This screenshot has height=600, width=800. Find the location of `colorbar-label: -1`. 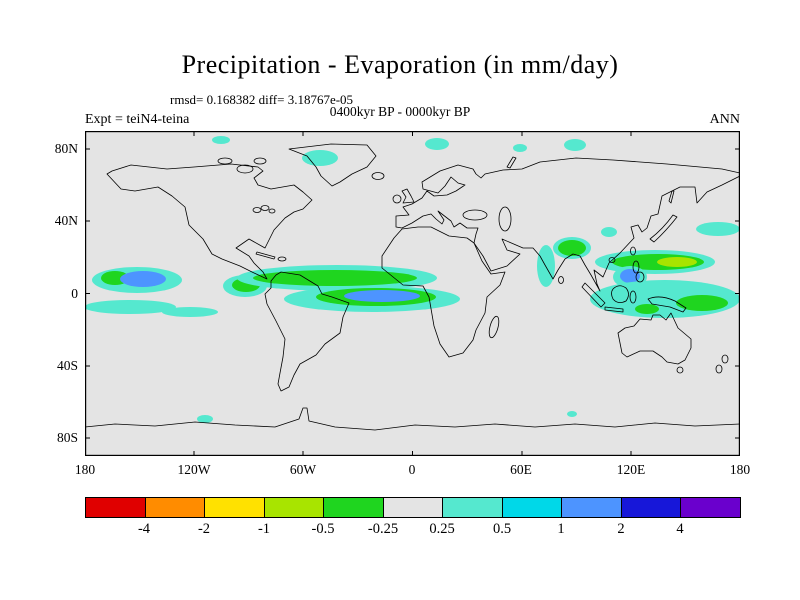

colorbar-label: -1 is located at coordinates (264, 529).